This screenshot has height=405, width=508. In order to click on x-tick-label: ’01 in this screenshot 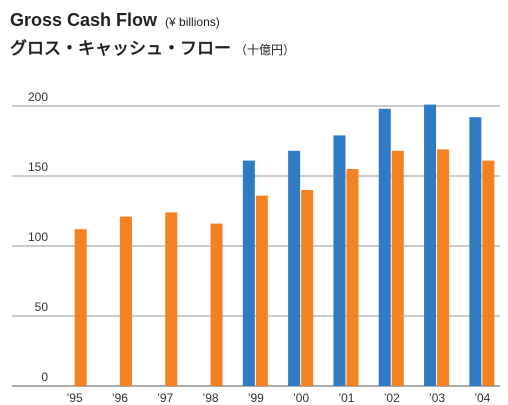, I will do `click(346, 398)`.